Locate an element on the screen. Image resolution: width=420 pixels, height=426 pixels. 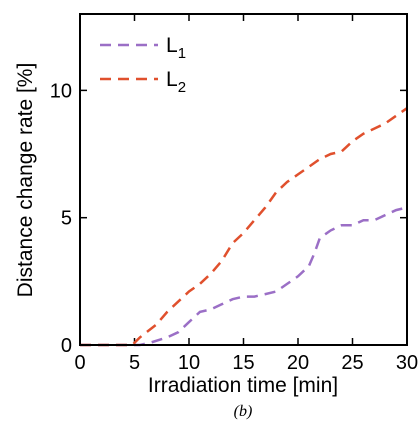
x-tick-label-30: 30 is located at coordinates (407, 363).